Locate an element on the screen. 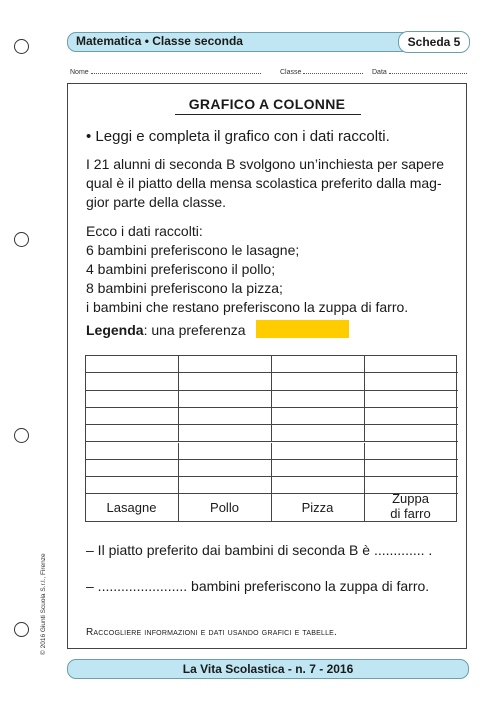  legend-swatch is located at coordinates (302, 329).